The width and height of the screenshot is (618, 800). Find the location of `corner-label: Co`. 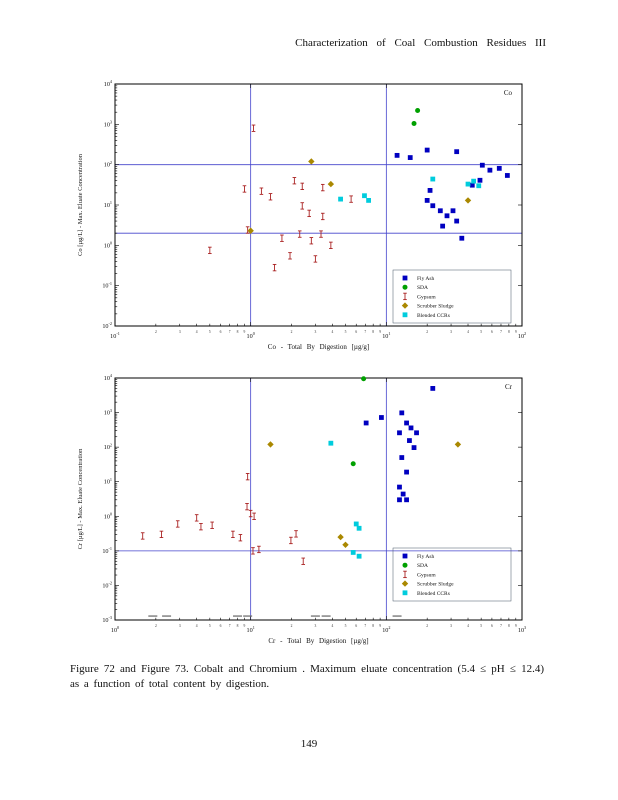

corner-label: Co is located at coordinates (508, 93).